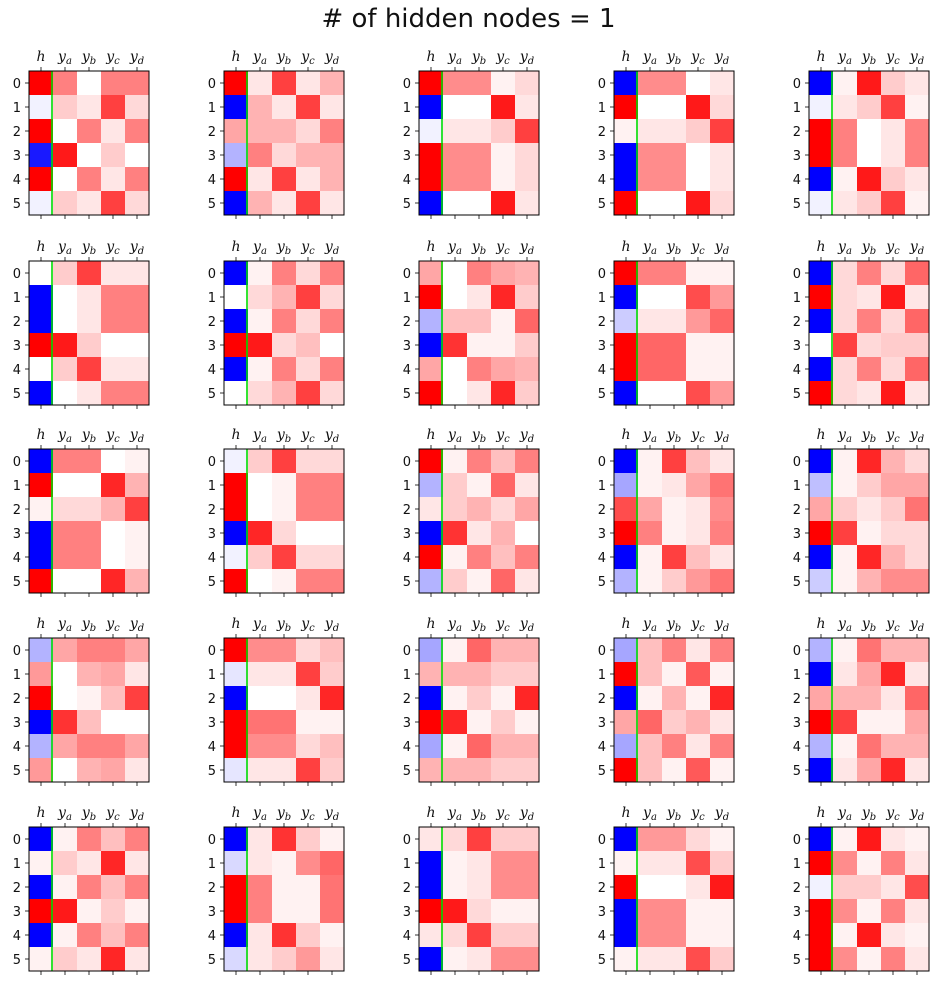 This screenshot has width=937, height=985. I want to click on y-tick-label: 2, so click(212, 510).